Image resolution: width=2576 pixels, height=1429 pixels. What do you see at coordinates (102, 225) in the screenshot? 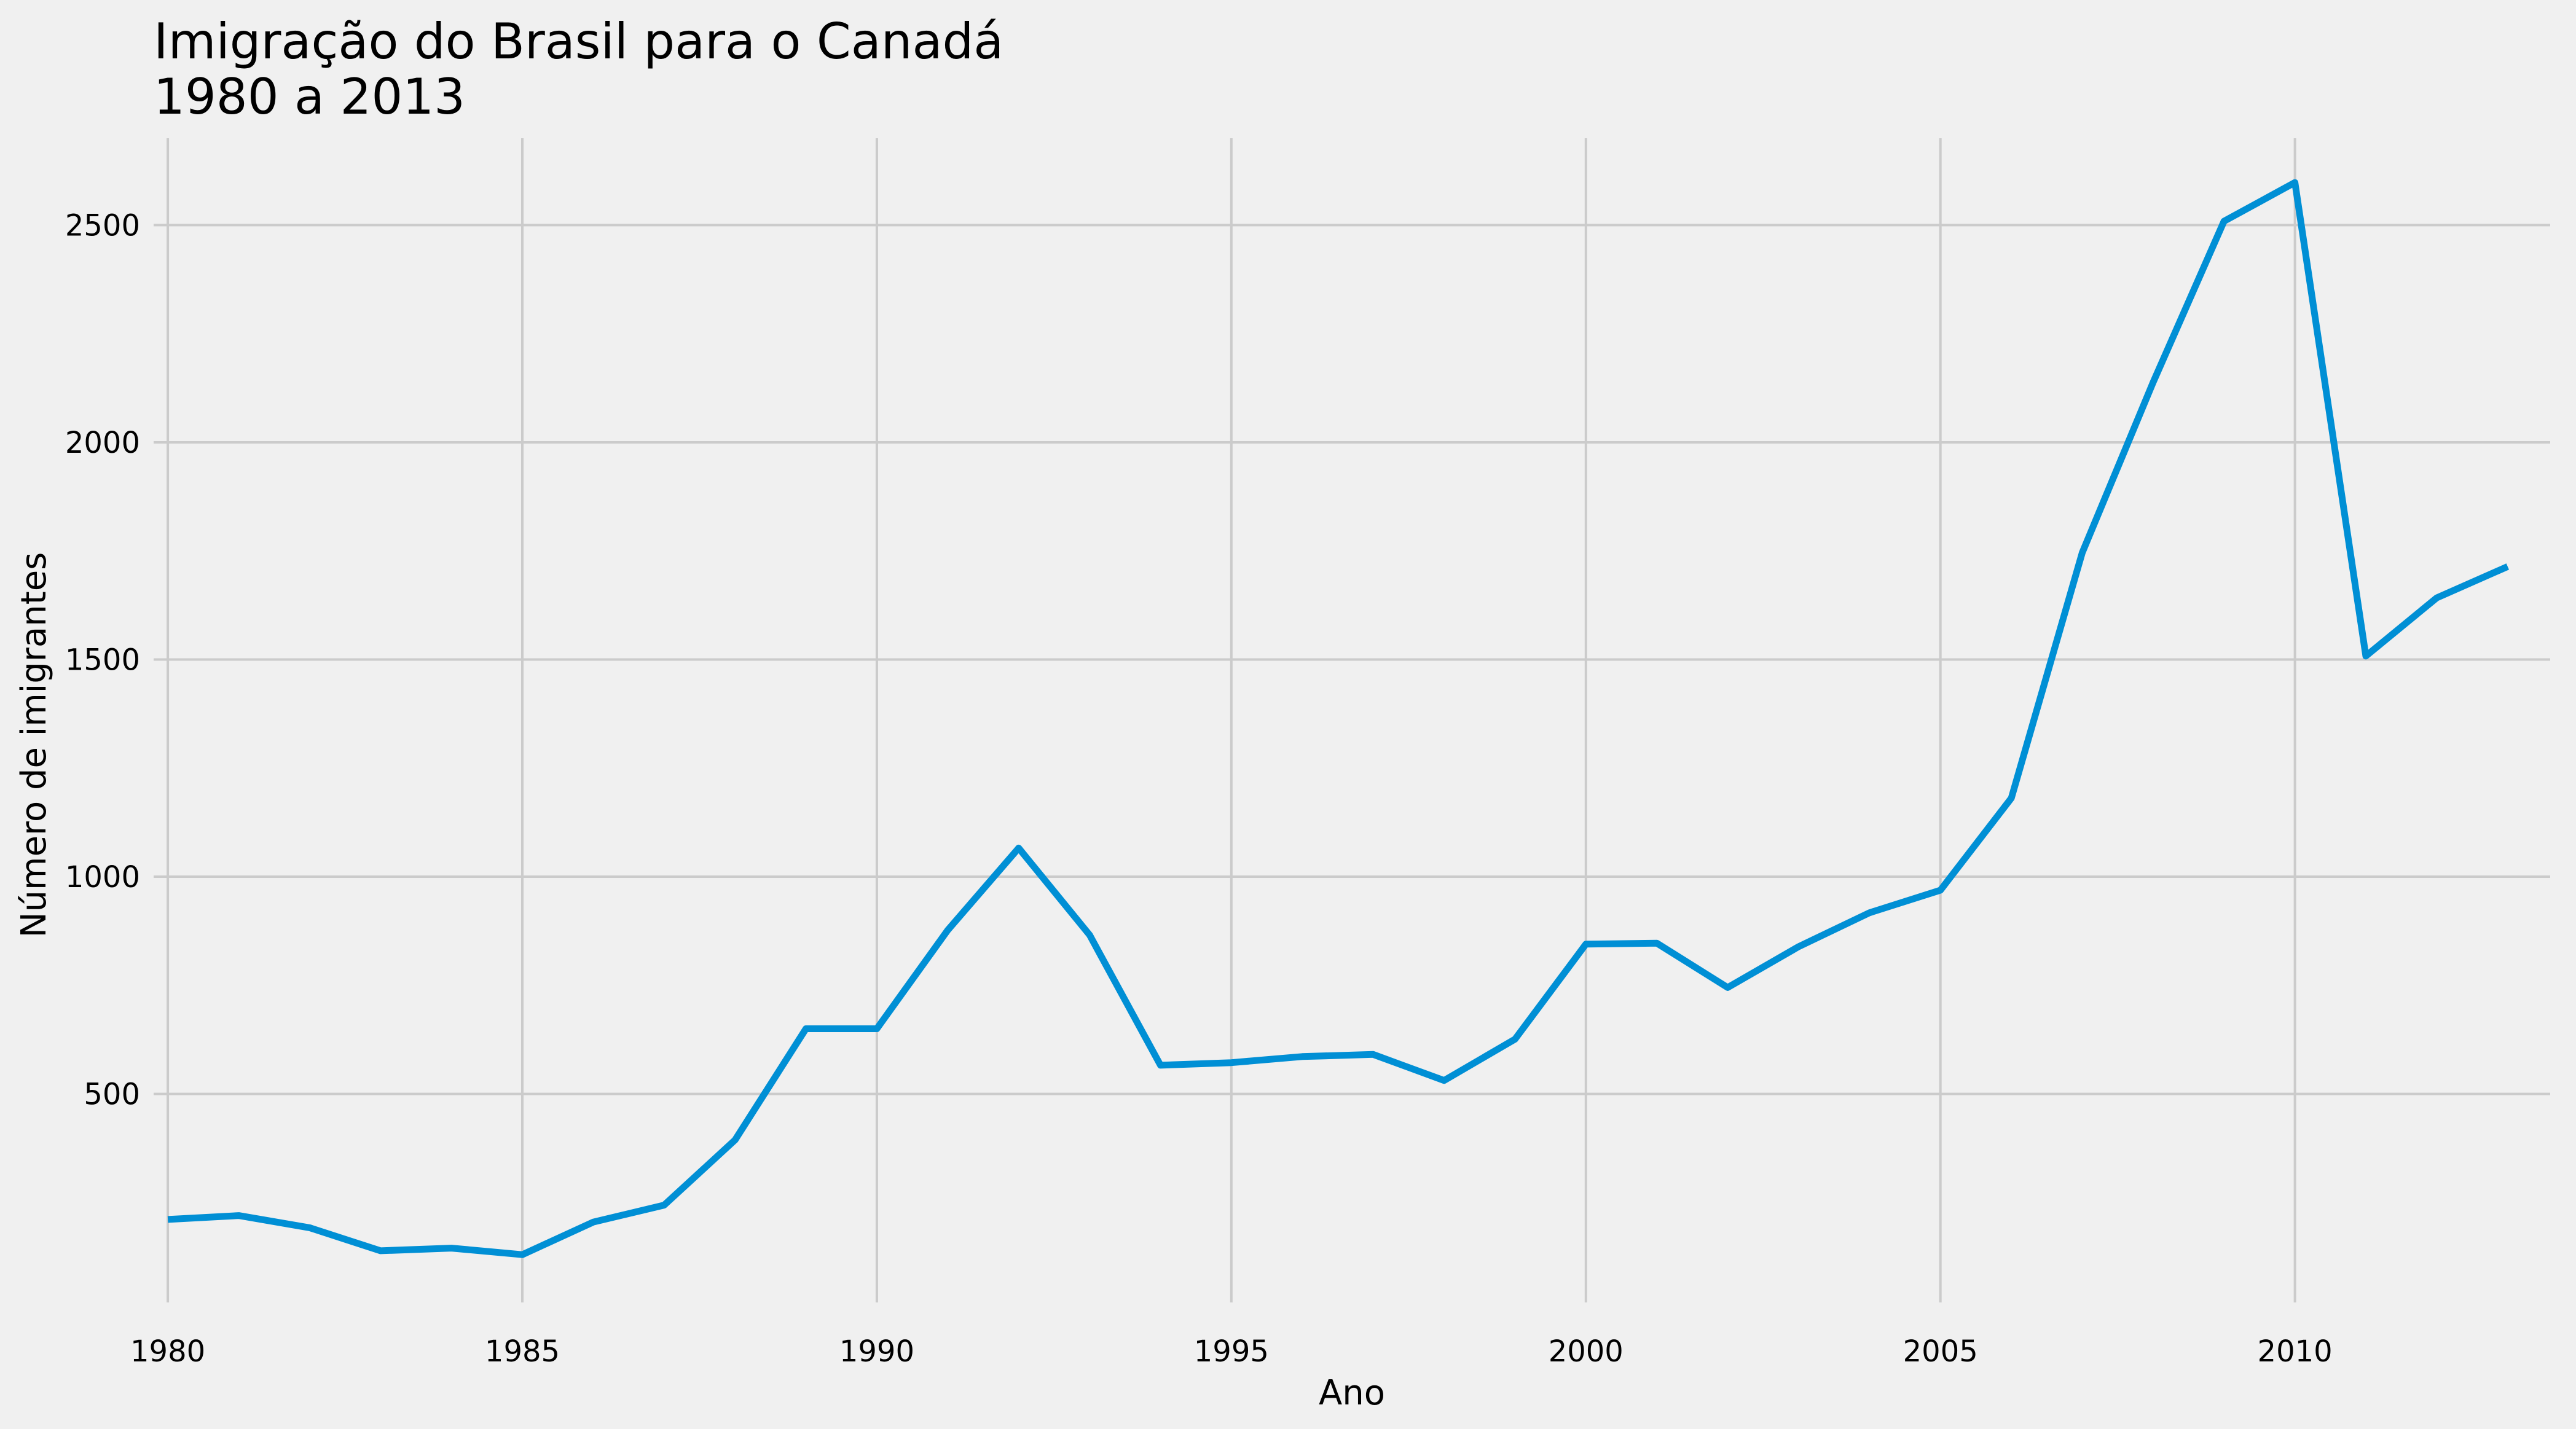
I see `y-tick-label-2500: 2500` at bounding box center [102, 225].